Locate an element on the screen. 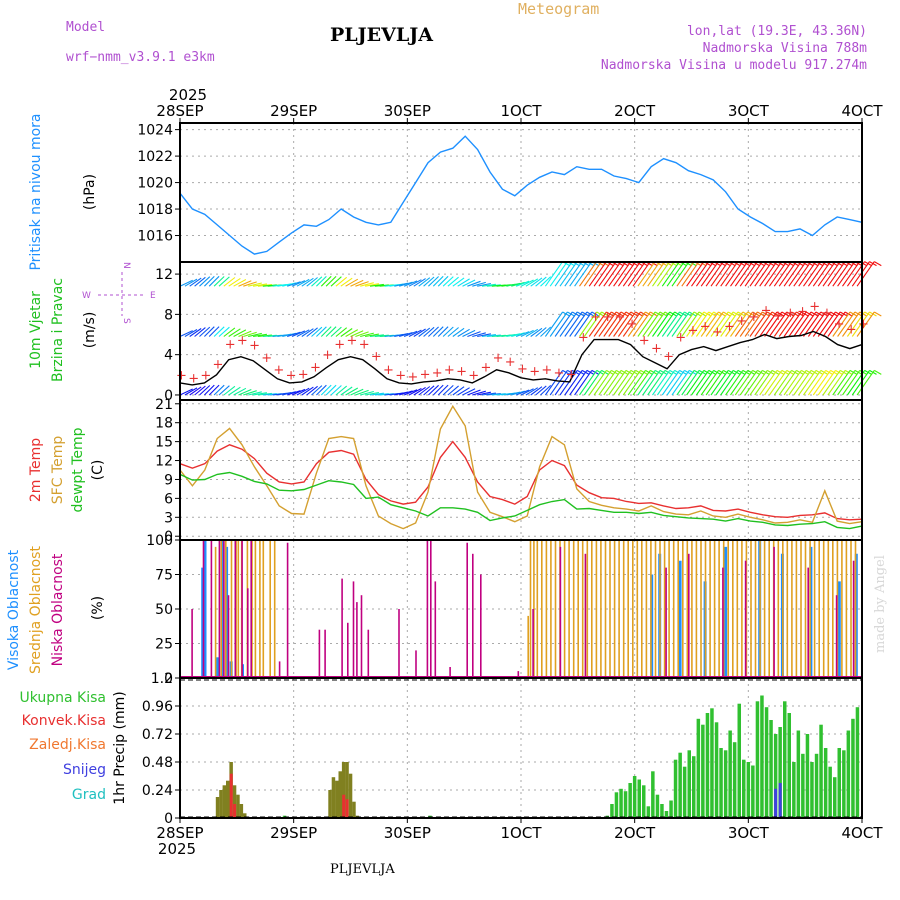 The width and height of the screenshot is (900, 900). temp-sfc-label: SFC Temp is located at coordinates (58, 470).